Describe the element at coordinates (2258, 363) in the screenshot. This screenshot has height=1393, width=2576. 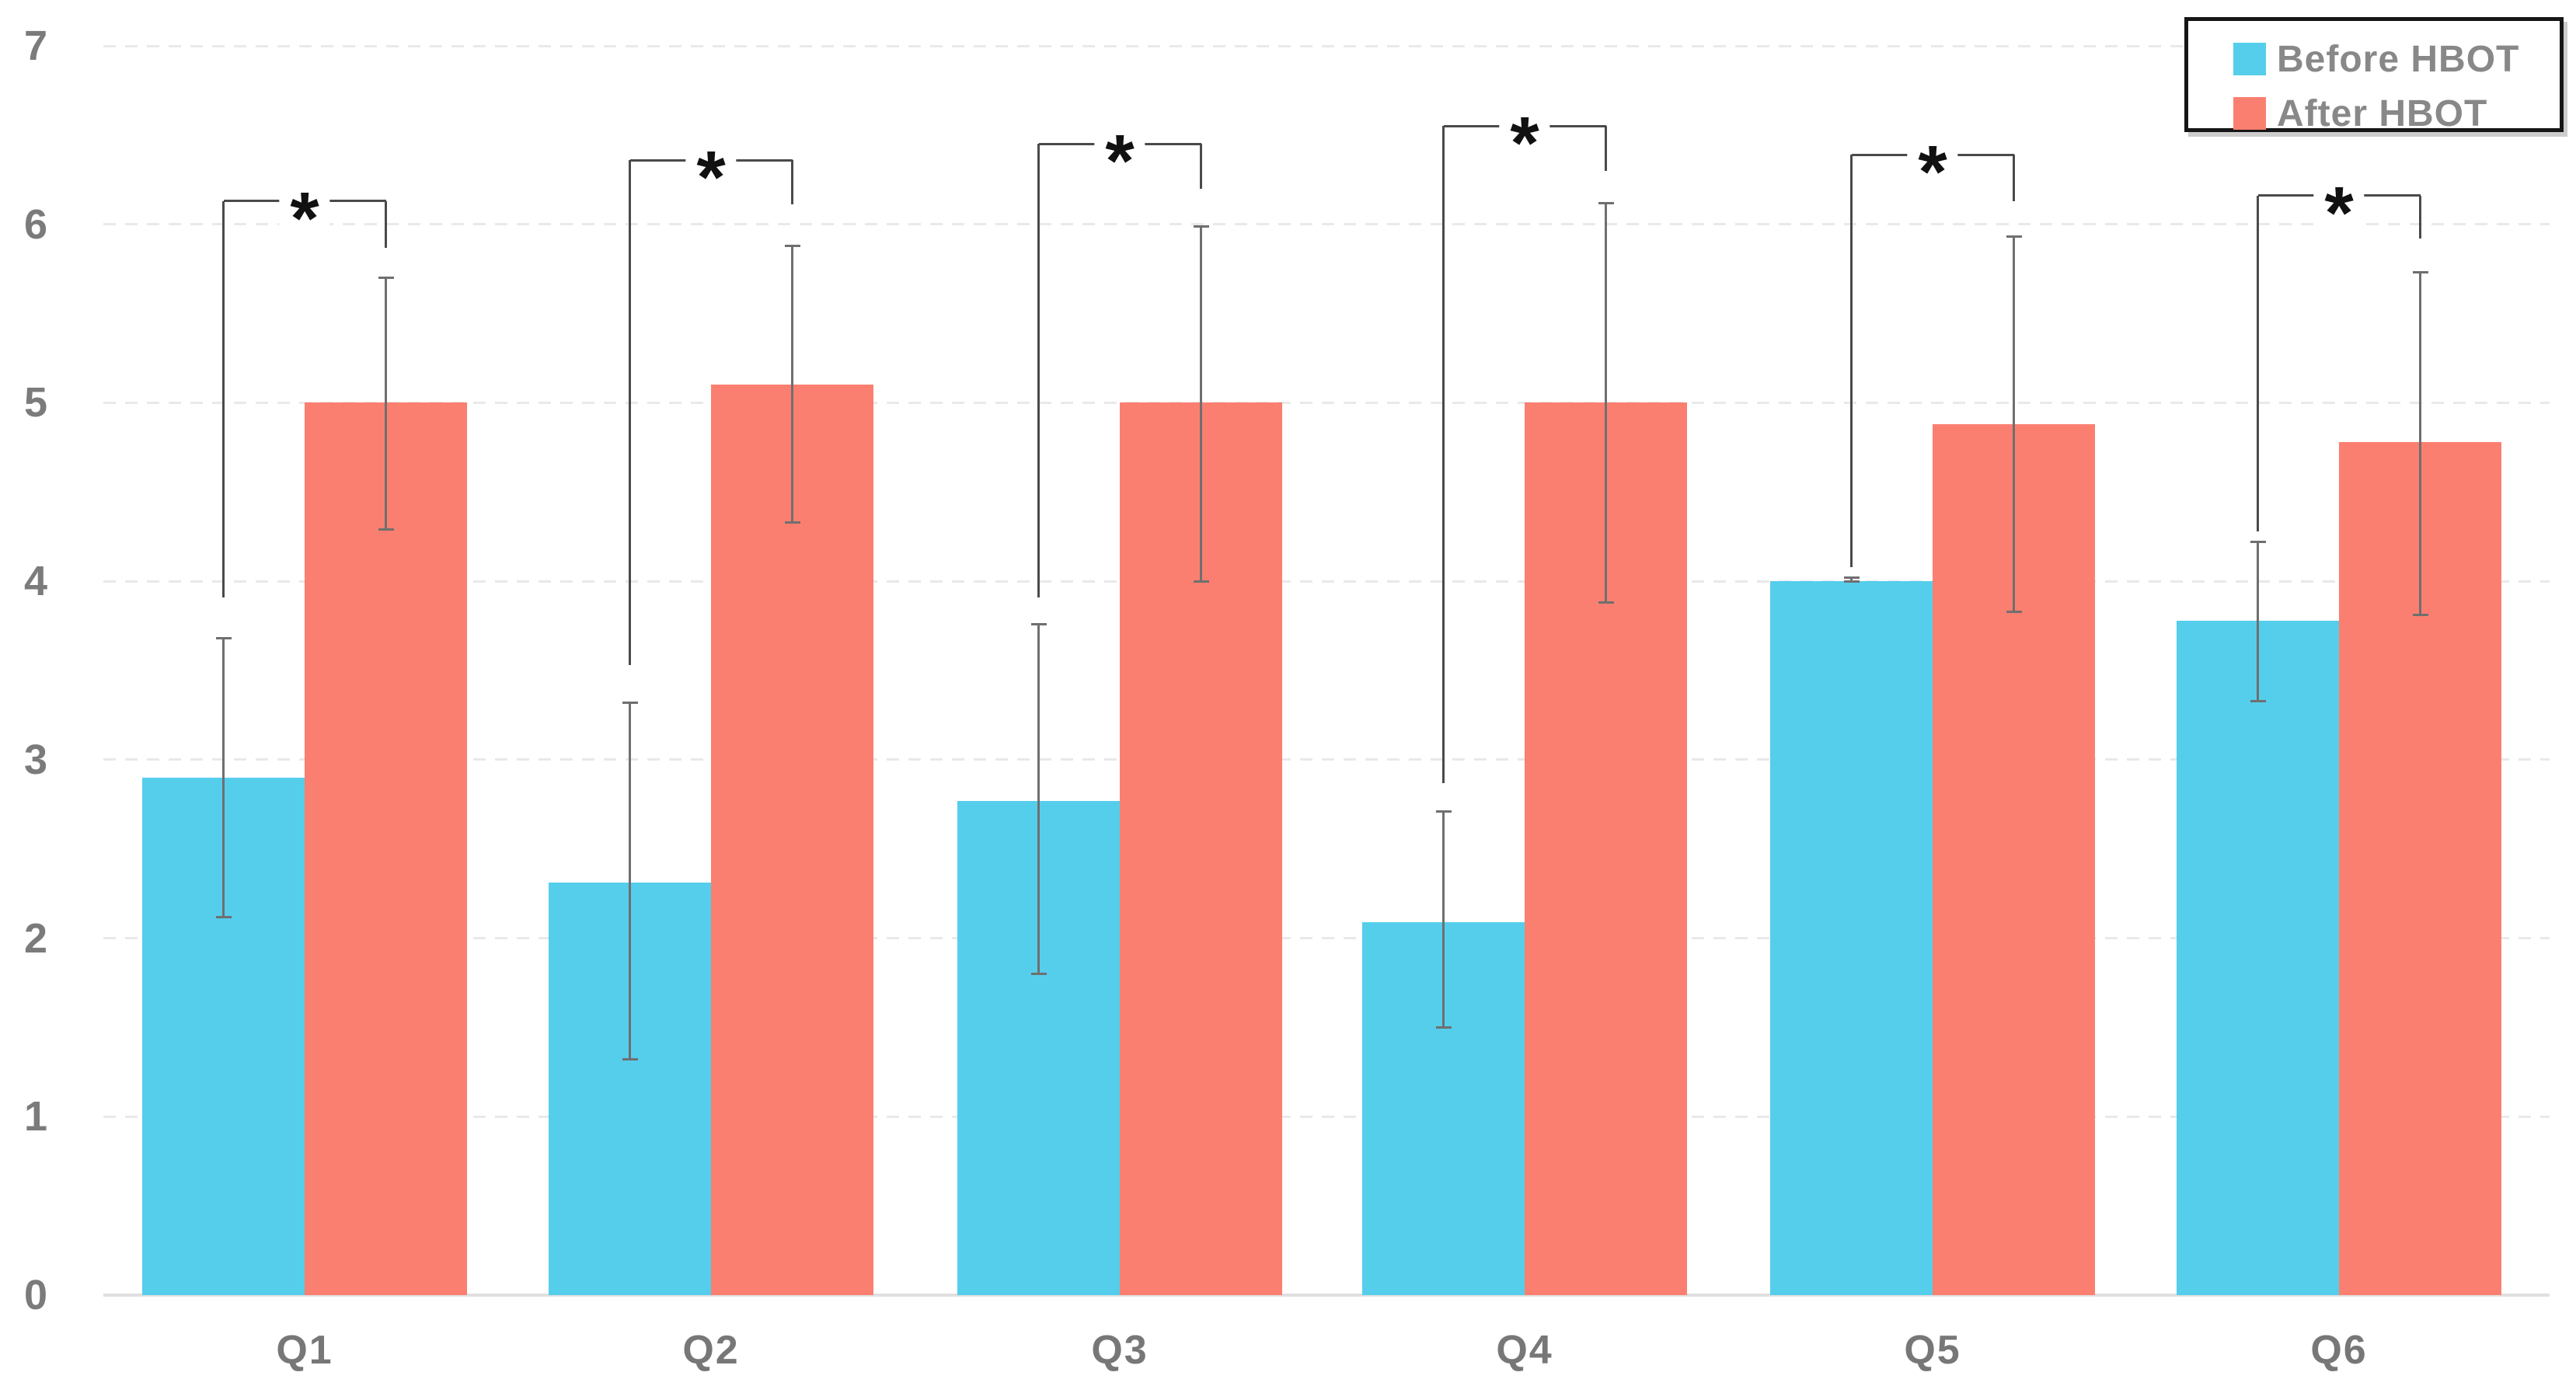
I see `sig-bracket-left-q6` at that location.